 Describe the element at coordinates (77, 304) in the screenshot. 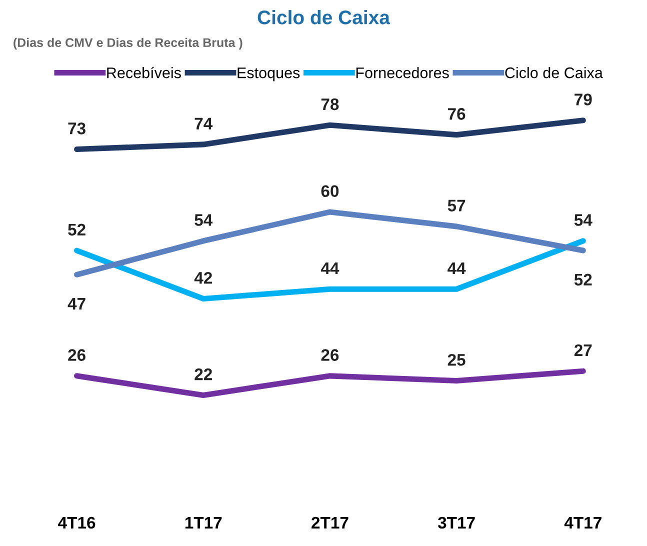

I see `data-label: 47` at that location.